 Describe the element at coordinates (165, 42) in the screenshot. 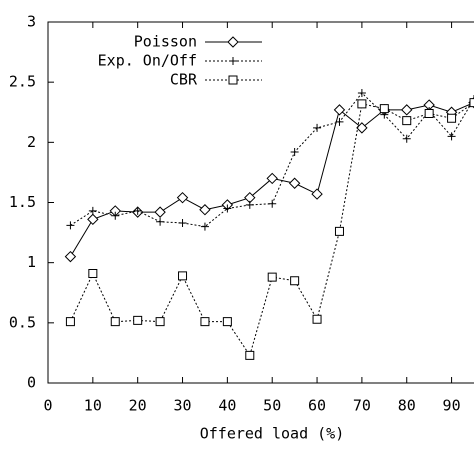

I see `legend-label: Poisson` at that location.